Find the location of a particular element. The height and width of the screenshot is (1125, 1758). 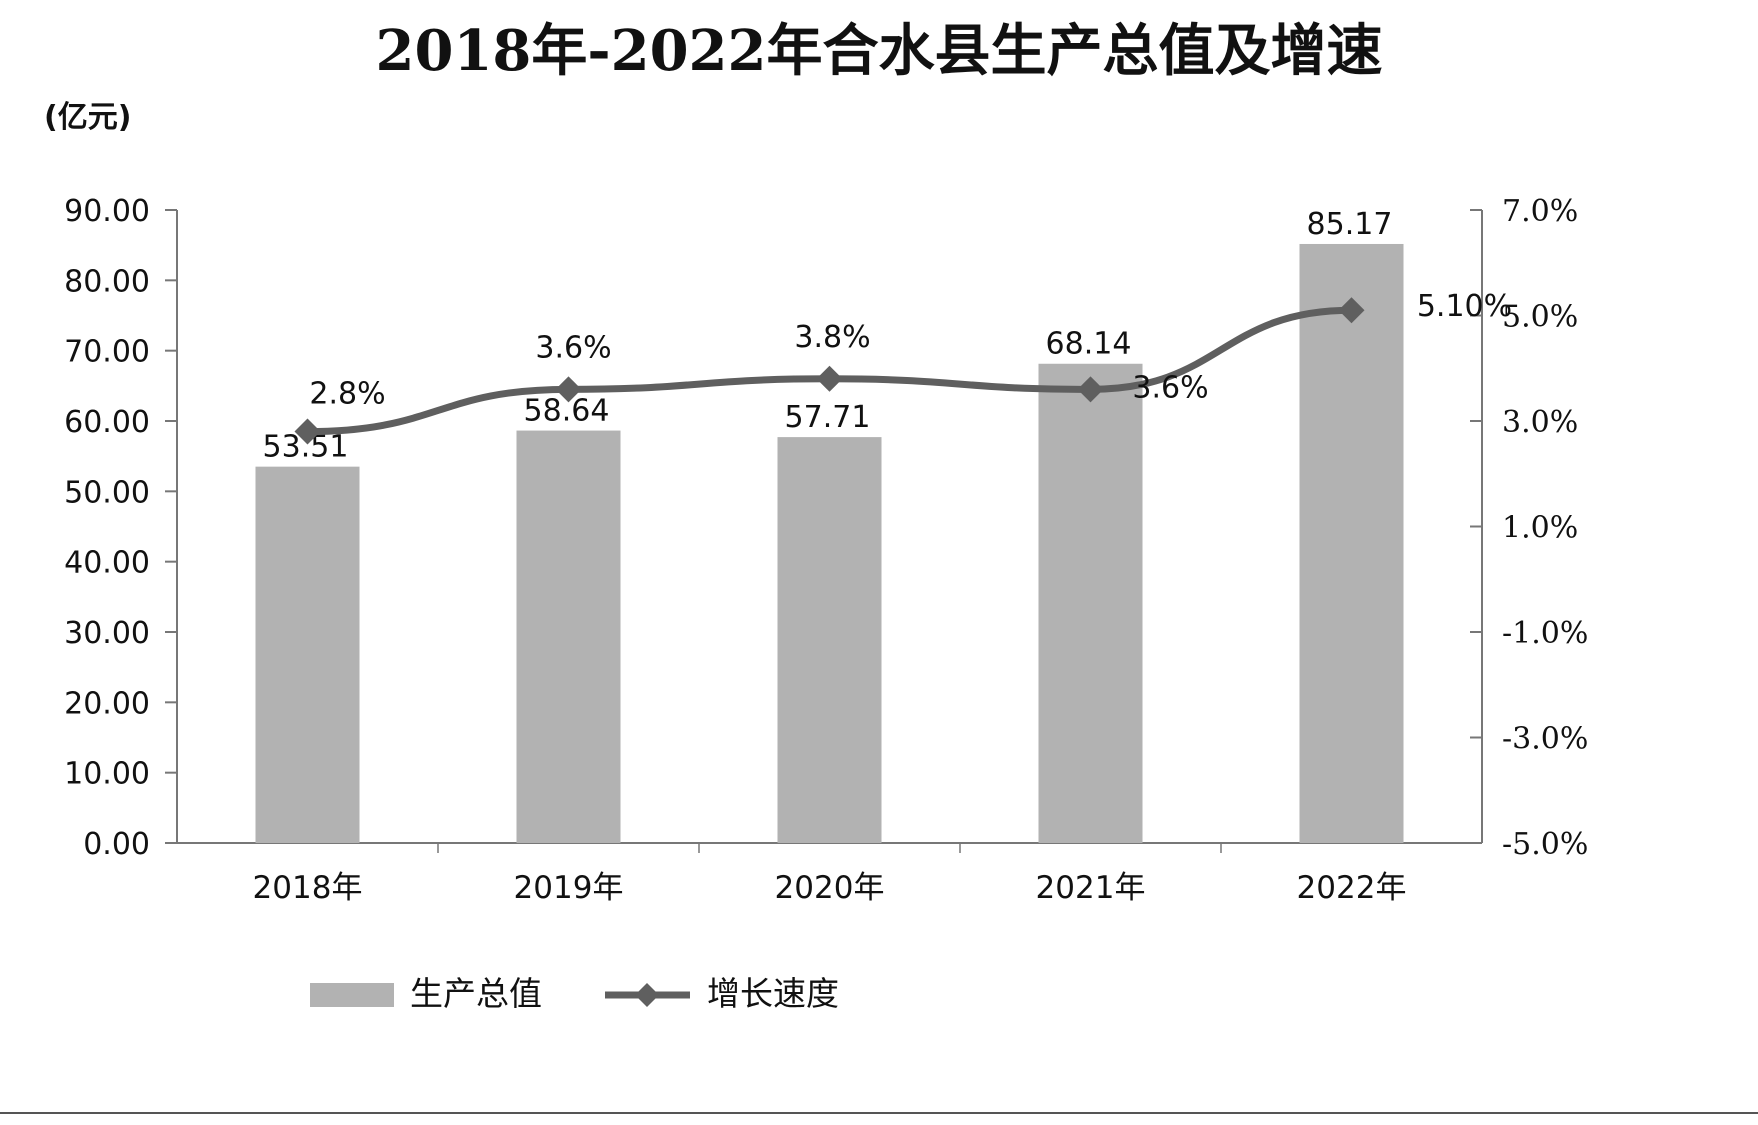

growth-rate-label: 3.8% is located at coordinates (832, 337).